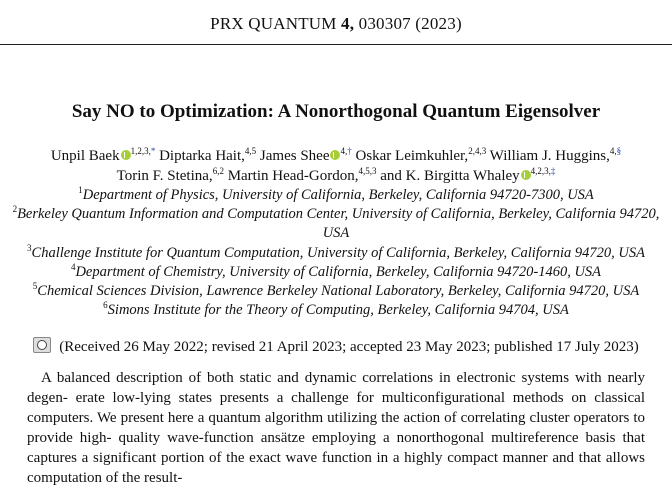 The width and height of the screenshot is (672, 488). What do you see at coordinates (273, 23) in the screenshot?
I see `journal-name: PRX QUANTUM` at bounding box center [273, 23].